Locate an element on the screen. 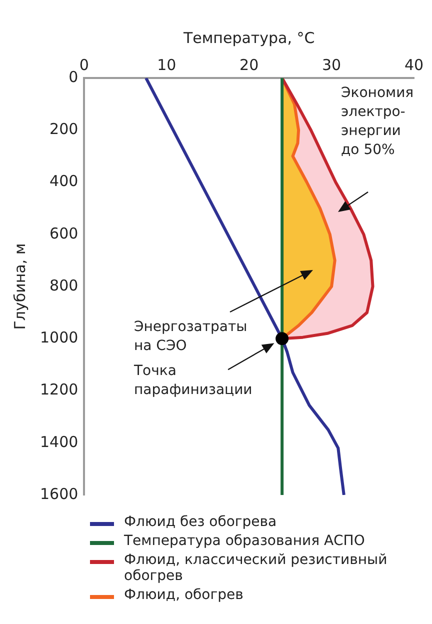 The height and width of the screenshot is (624, 432). legend-label: Флюид без обогрева is located at coordinates (201, 522).